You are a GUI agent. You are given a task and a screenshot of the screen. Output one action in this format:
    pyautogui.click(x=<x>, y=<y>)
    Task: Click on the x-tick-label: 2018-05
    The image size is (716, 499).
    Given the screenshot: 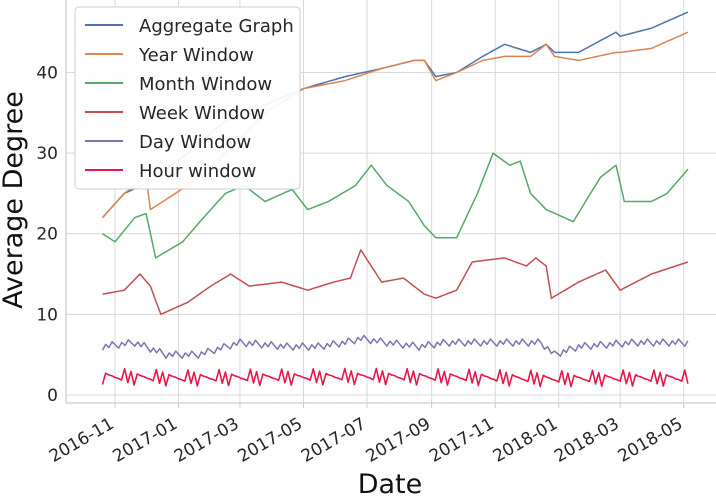 What is the action you would take?
    pyautogui.click(x=651, y=440)
    